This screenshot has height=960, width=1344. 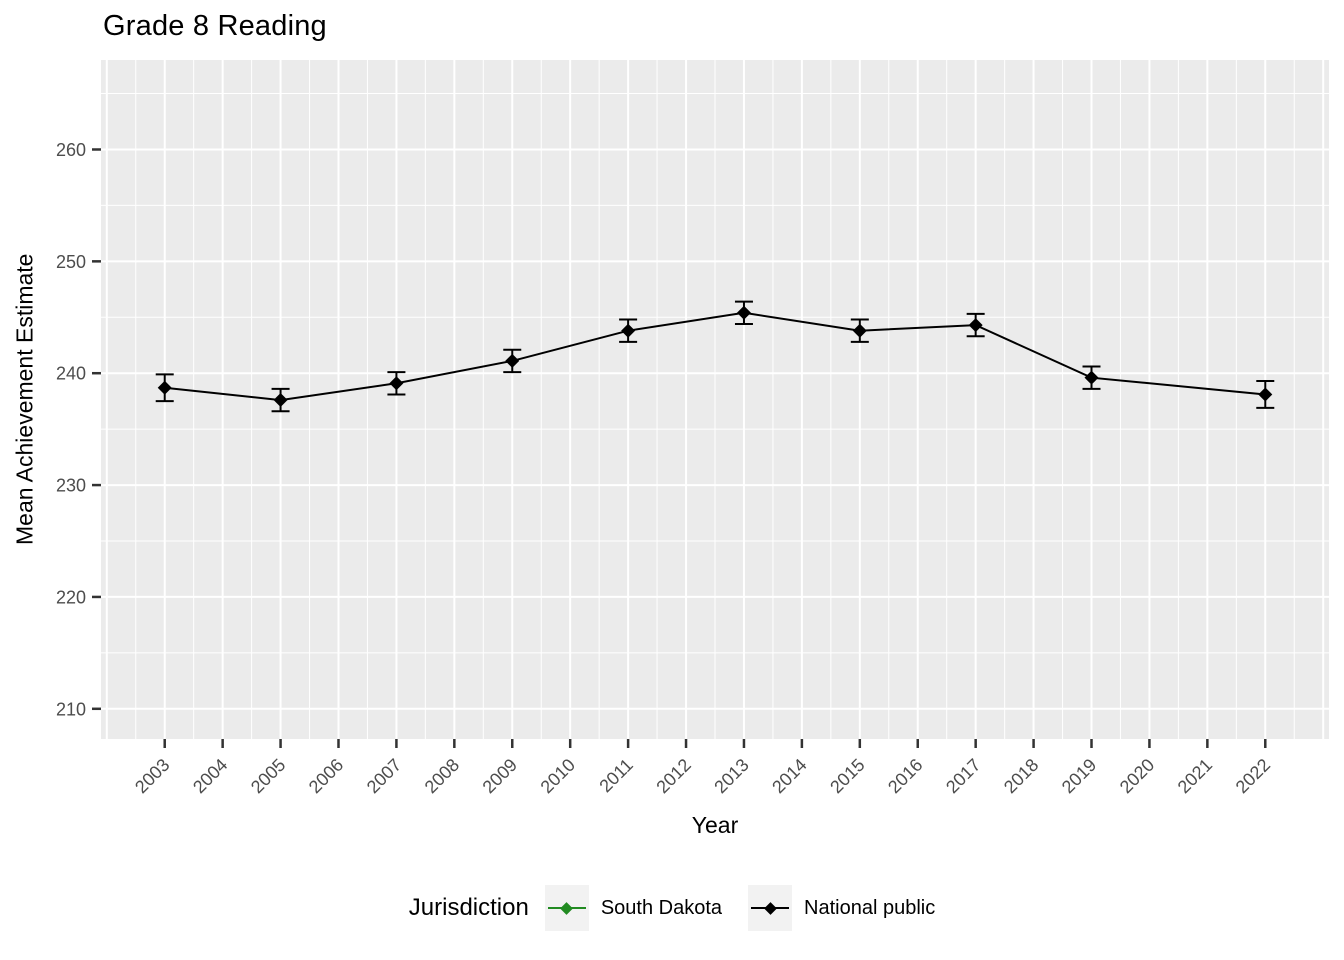 What do you see at coordinates (1253, 776) in the screenshot?
I see `x-tick-label-2022: 2022` at bounding box center [1253, 776].